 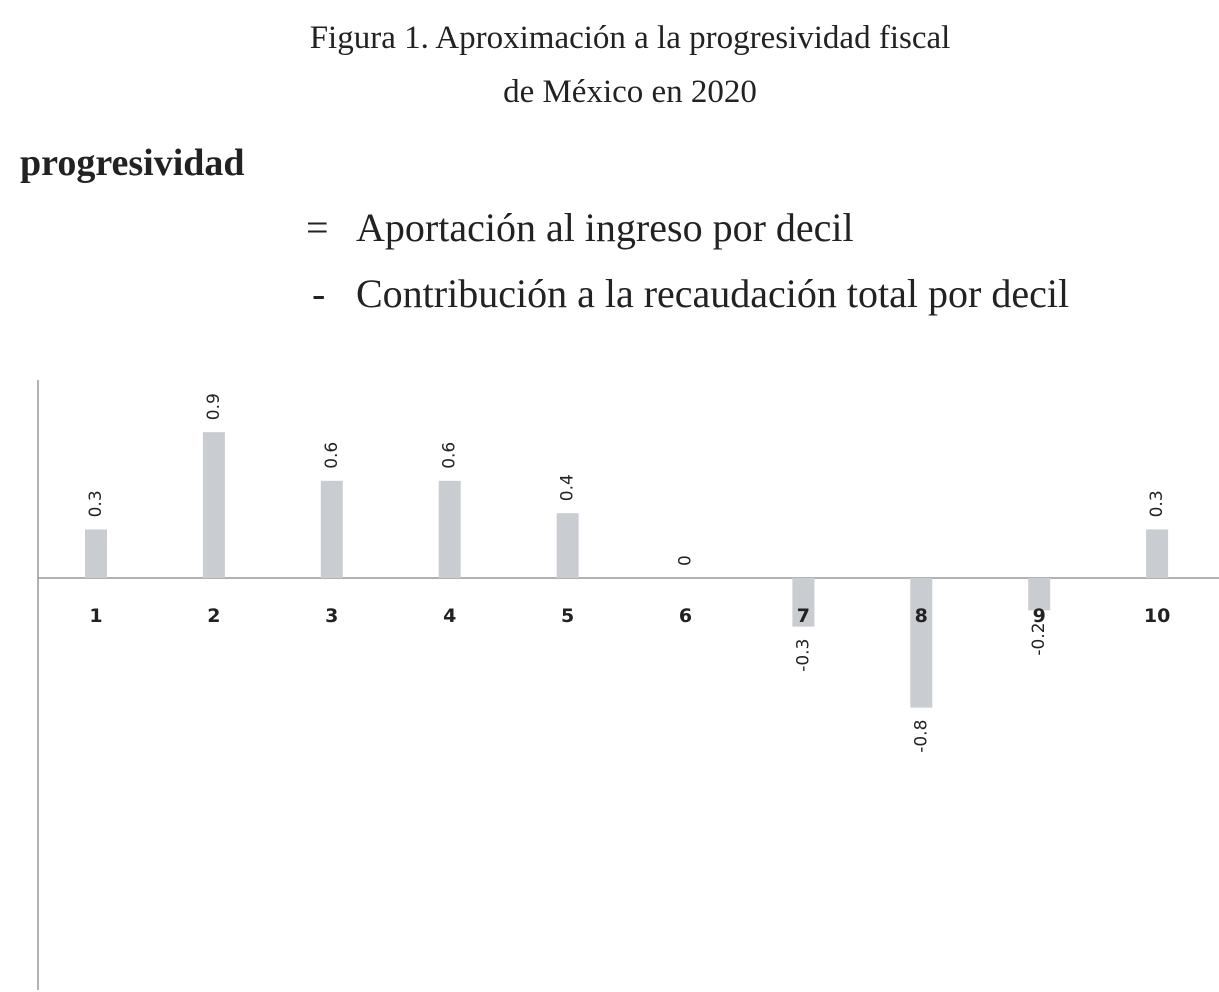 I want to click on x-tick-label: 4, so click(x=449, y=616).